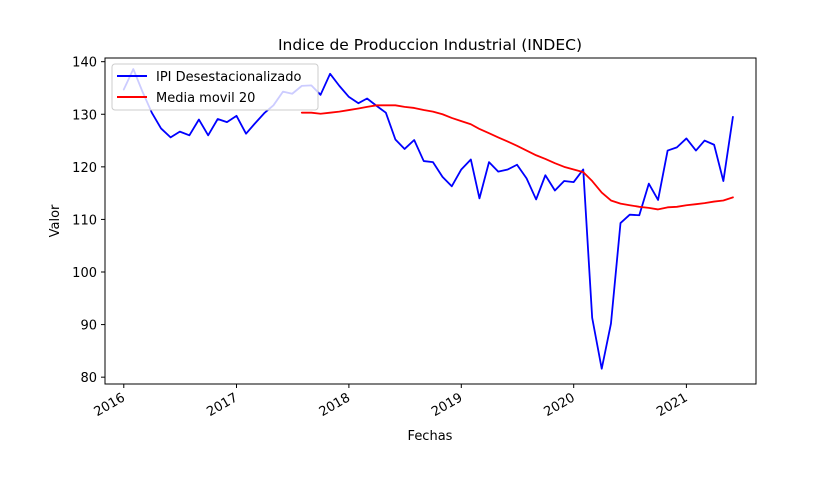 The height and width of the screenshot is (480, 840). What do you see at coordinates (517, 157) in the screenshot?
I see `series-line-media-movil` at bounding box center [517, 157].